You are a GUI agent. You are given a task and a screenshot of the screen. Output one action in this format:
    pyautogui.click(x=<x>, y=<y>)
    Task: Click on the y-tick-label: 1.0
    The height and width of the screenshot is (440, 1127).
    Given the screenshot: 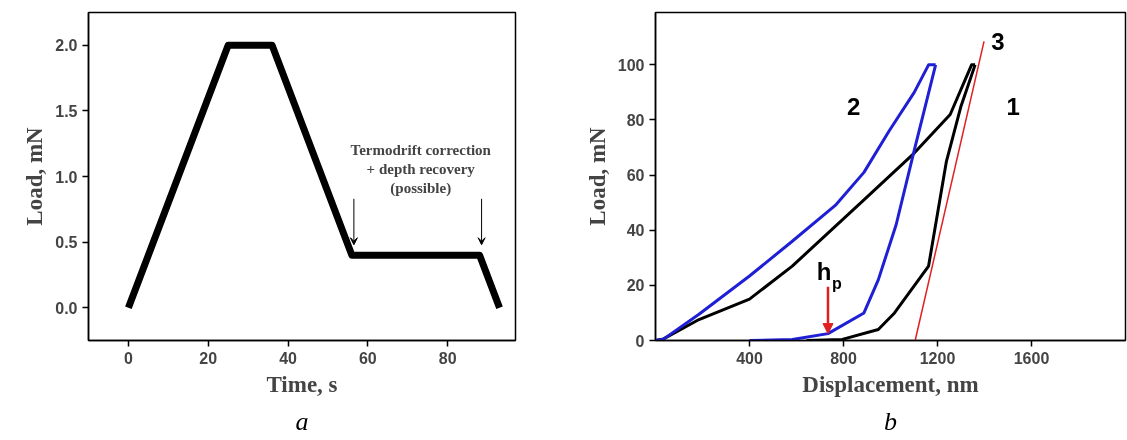 What is the action you would take?
    pyautogui.click(x=66, y=177)
    